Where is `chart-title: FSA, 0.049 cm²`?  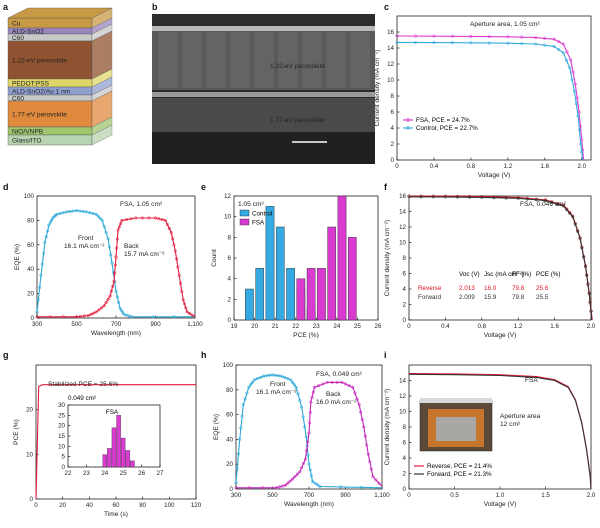
chart-title: FSA, 0.049 cm² is located at coordinates (339, 374).